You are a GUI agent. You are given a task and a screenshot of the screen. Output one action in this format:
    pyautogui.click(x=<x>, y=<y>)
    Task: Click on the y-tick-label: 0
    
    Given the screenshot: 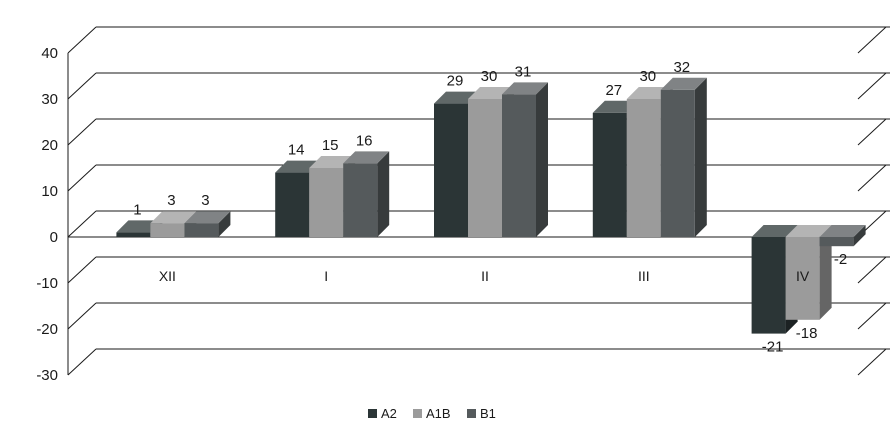 What is the action you would take?
    pyautogui.click(x=54, y=237)
    